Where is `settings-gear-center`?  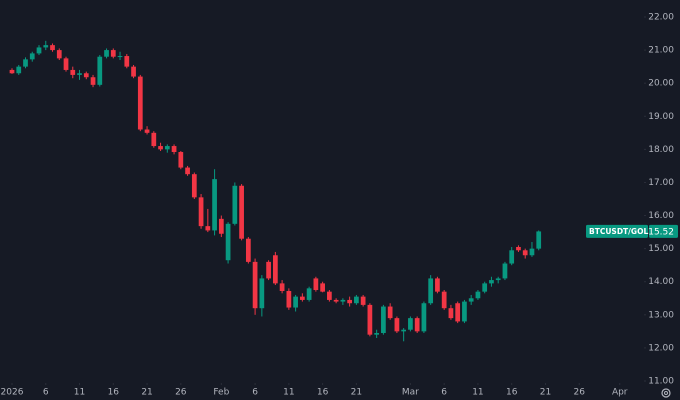 settings-gear-center is located at coordinates (666, 393).